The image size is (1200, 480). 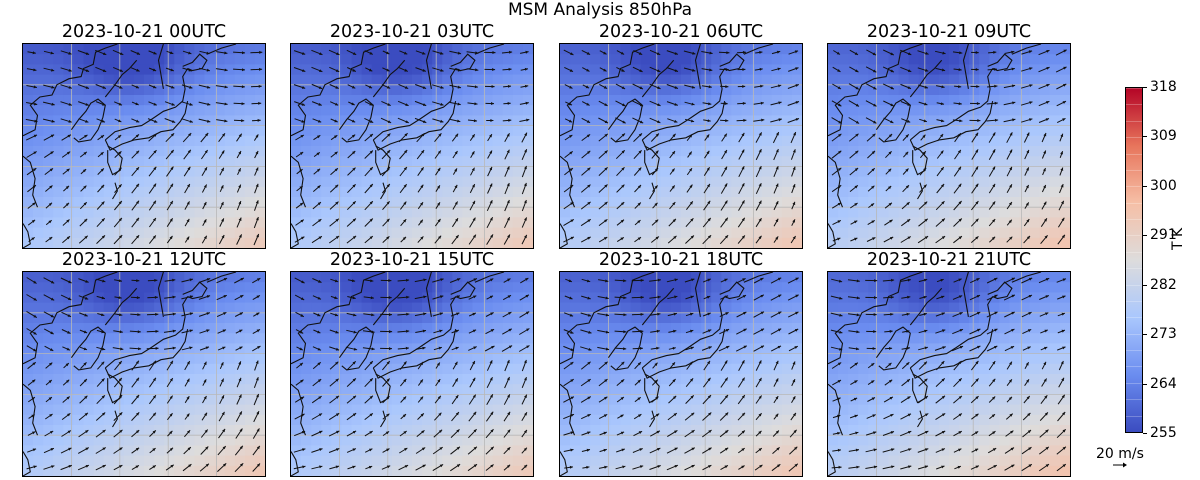 I want to click on panel-time-title: 2023-10-21 18UTC, so click(x=681, y=260).